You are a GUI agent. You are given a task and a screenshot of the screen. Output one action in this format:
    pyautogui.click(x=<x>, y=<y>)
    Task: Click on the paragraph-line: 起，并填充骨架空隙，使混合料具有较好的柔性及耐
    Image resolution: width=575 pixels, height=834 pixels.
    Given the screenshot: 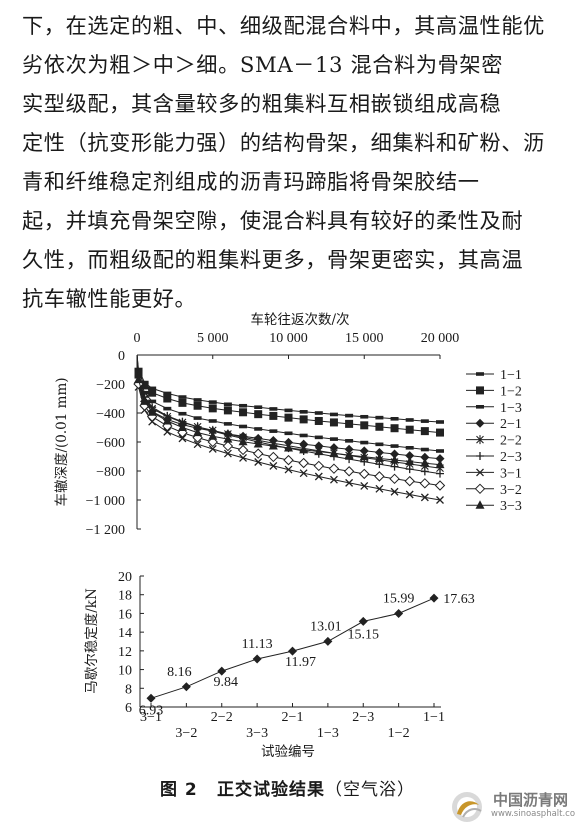 What is the action you would take?
    pyautogui.click(x=273, y=220)
    